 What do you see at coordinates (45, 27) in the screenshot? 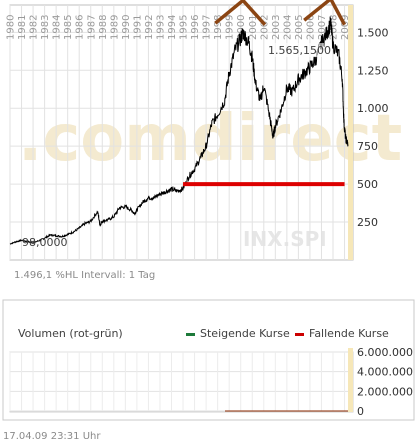
I see `x-tick-label: 1983` at bounding box center [45, 27].